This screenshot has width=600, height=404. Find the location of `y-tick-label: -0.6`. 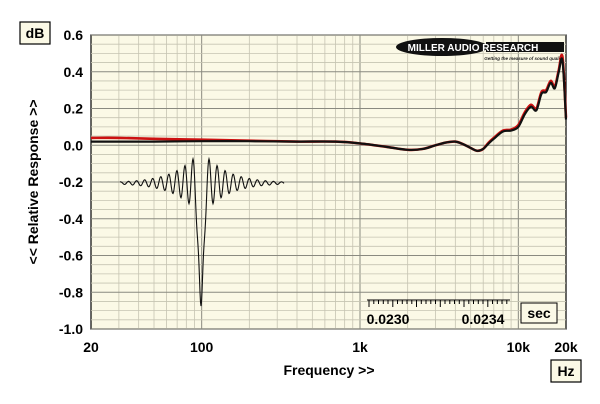

y-tick-label: -0.6 is located at coordinates (71, 256).